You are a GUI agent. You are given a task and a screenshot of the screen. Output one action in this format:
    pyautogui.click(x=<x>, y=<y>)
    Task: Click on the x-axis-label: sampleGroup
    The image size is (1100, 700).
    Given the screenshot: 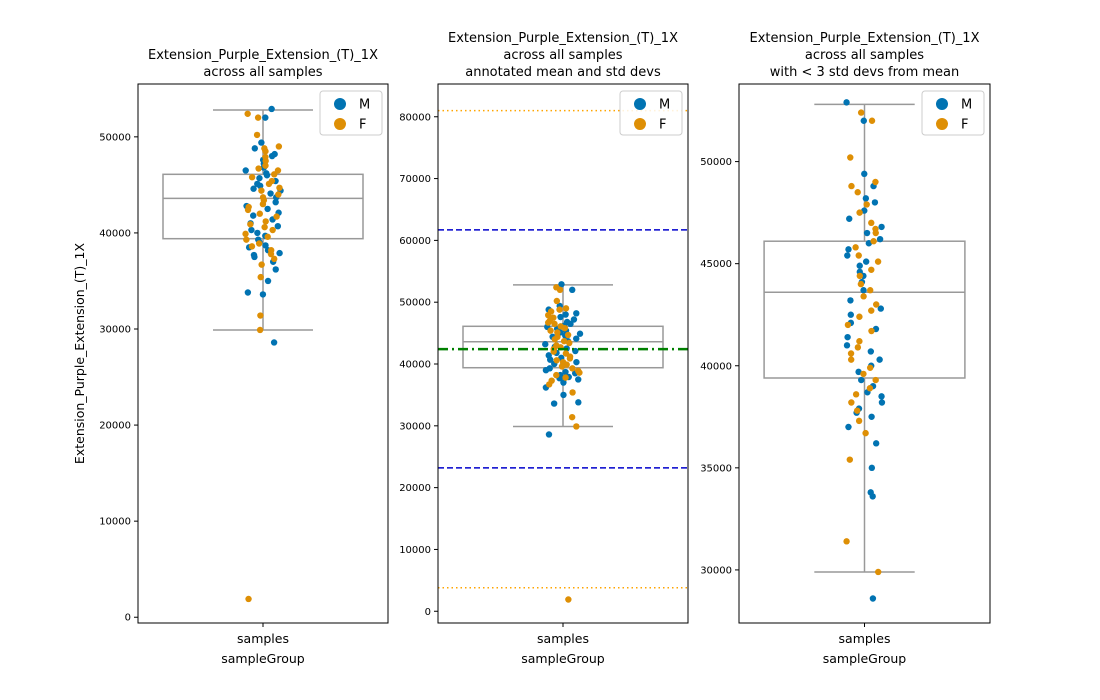 What is the action you would take?
    pyautogui.click(x=563, y=658)
    